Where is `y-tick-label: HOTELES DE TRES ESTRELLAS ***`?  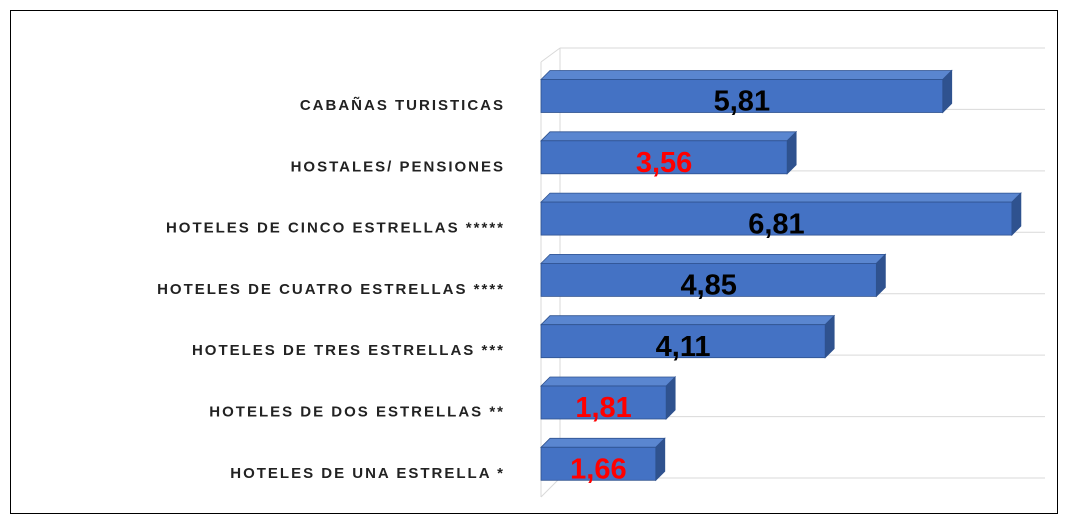
y-tick-label: HOTELES DE TRES ESTRELLAS *** is located at coordinates (348, 350).